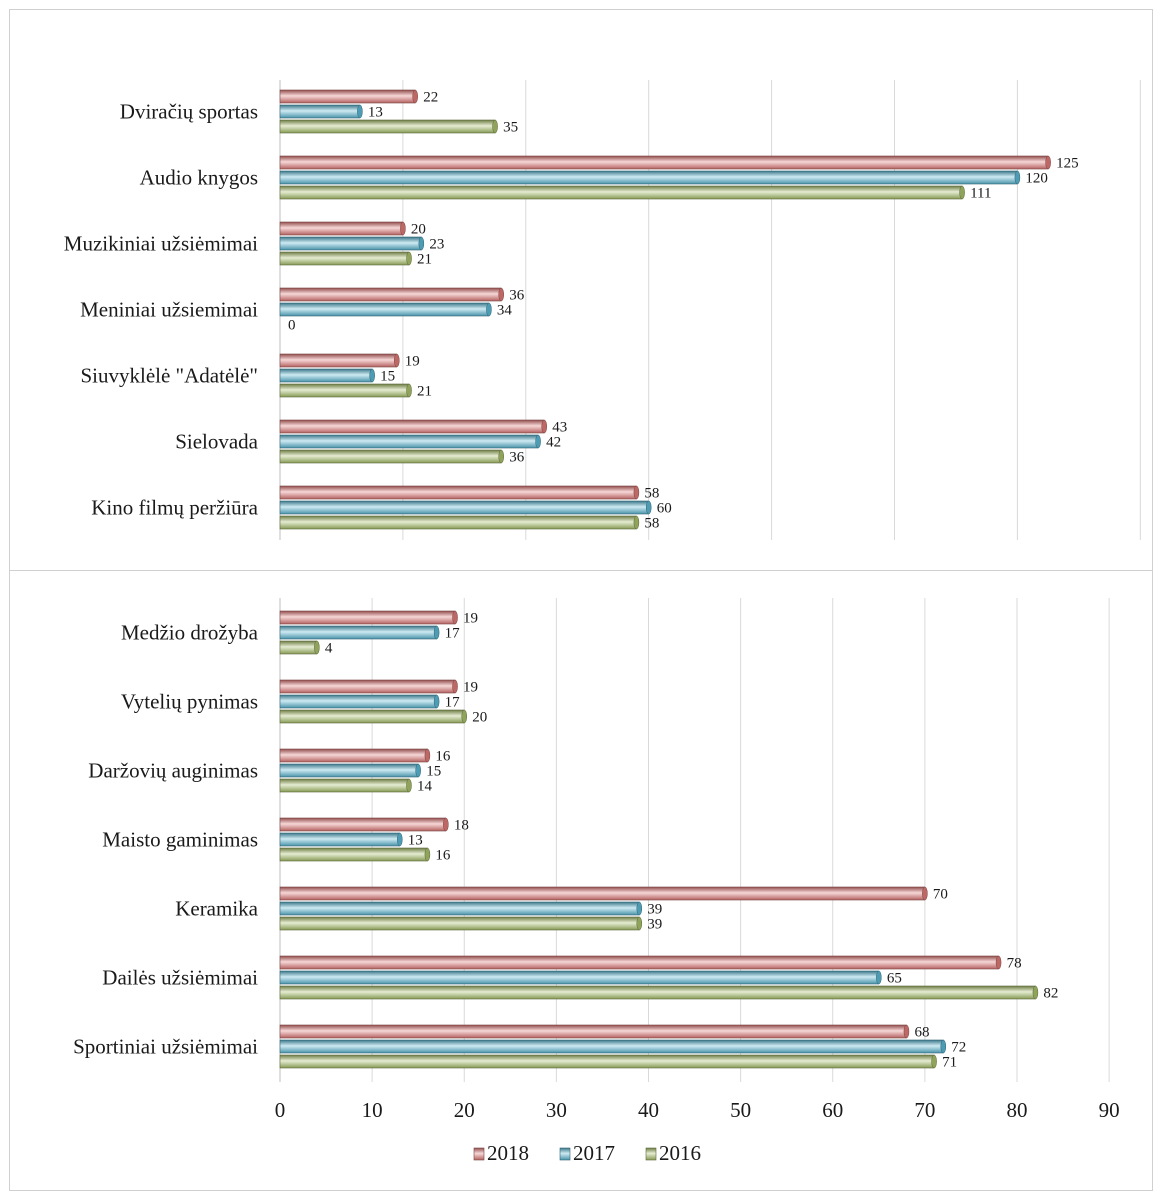 The width and height of the screenshot is (1153, 1191). Describe the element at coordinates (360, 111) in the screenshot. I see `bar-cap-dviraciu-sportas-2017` at that location.